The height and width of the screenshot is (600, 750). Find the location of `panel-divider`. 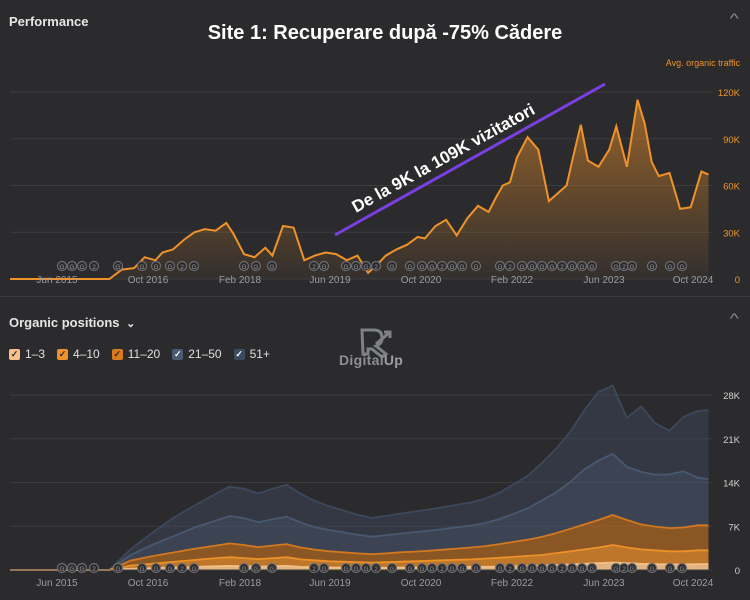

panel-divider is located at coordinates (375, 296).